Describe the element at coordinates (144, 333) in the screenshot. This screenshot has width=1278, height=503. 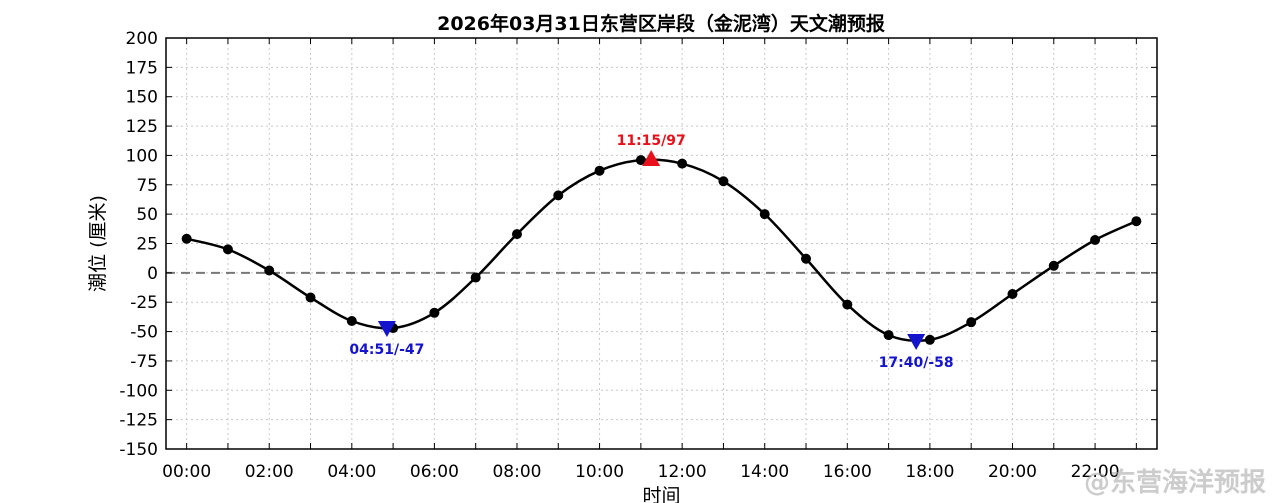
I see `y-tick-label: -50` at that location.